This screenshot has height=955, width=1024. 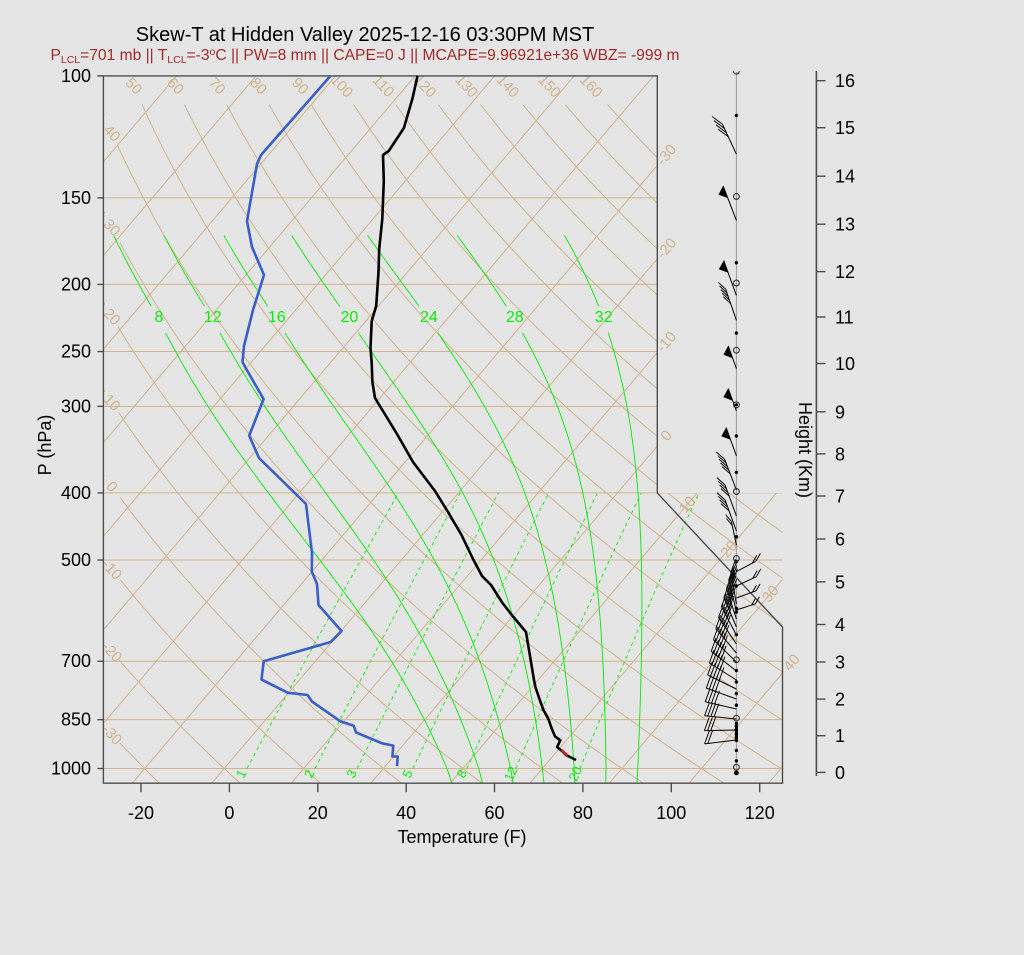 What do you see at coordinates (845, 128) in the screenshot?
I see `svg-text: 15` at bounding box center [845, 128].